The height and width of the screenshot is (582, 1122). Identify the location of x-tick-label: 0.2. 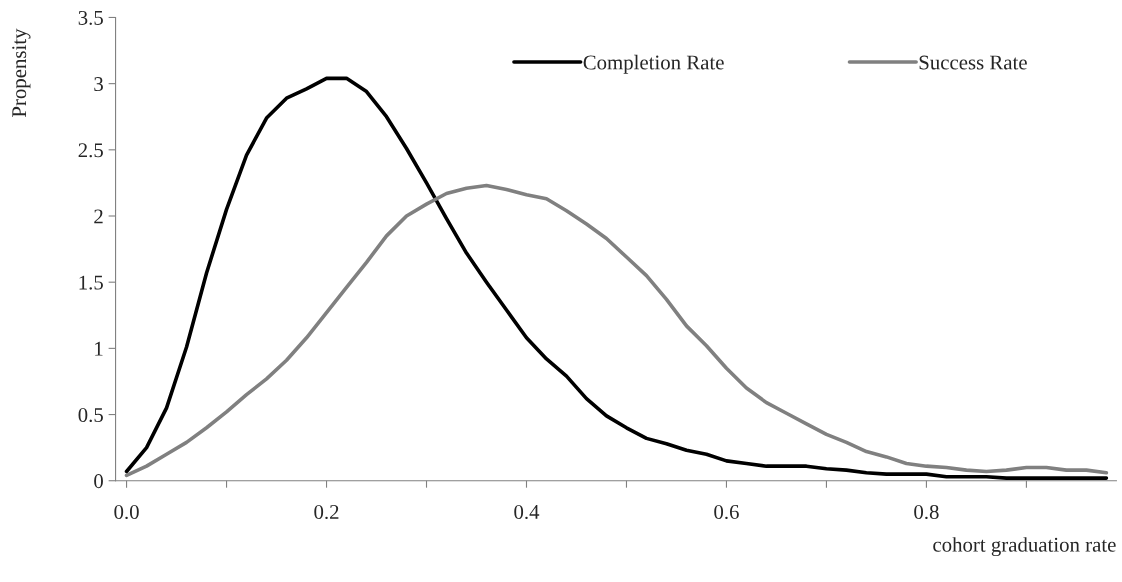
(326, 512).